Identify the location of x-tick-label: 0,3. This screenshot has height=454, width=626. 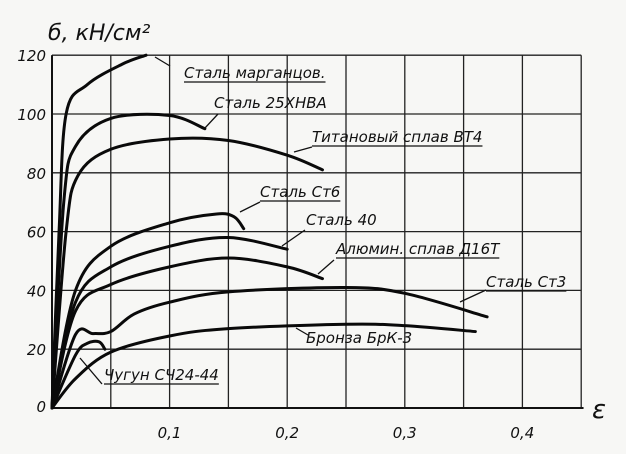
(405, 433).